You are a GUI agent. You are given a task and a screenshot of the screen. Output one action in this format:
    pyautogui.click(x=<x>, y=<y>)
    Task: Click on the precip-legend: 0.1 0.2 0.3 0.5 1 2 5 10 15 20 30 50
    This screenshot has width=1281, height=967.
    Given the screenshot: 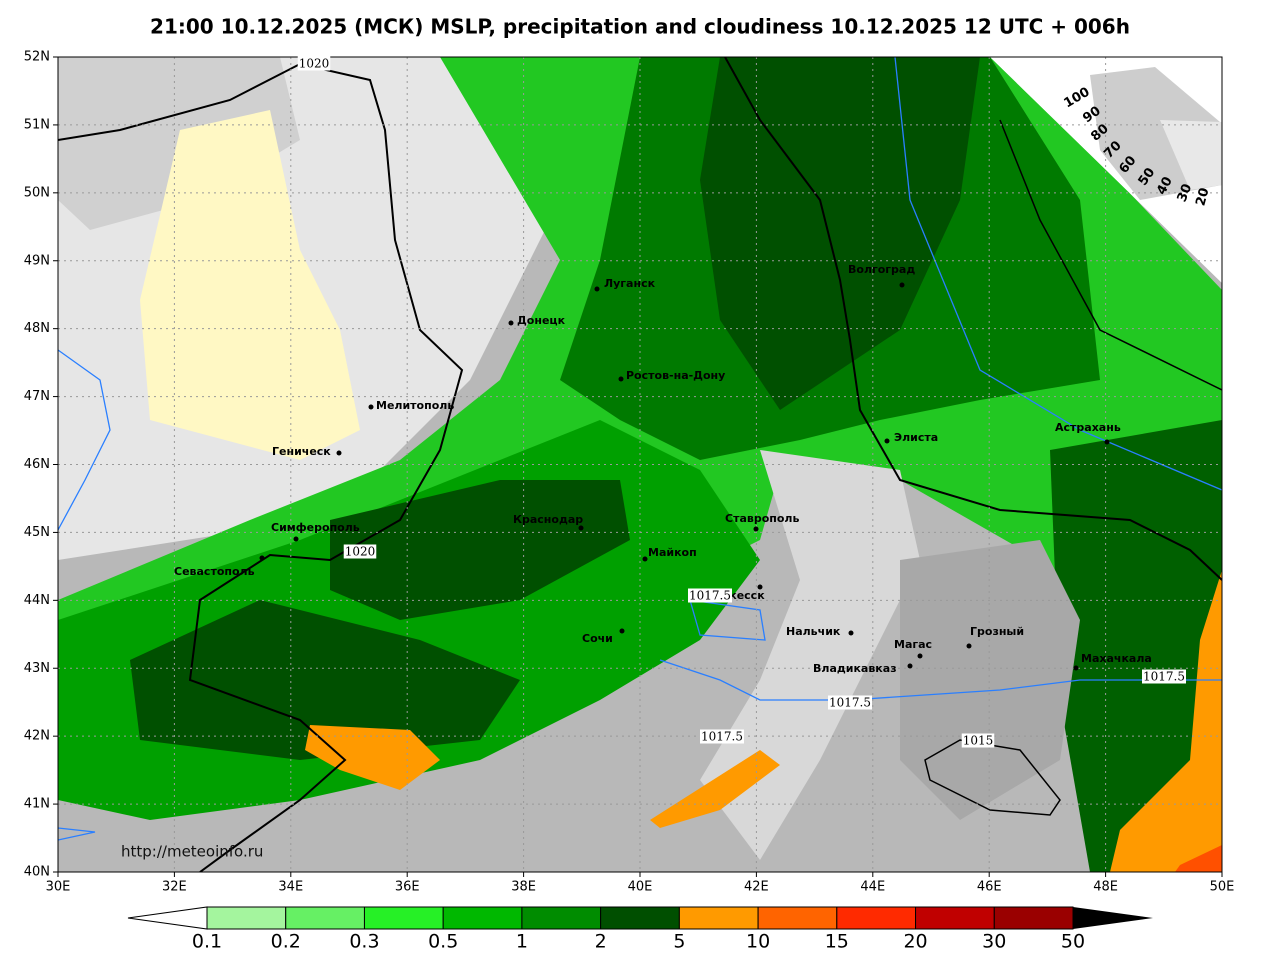 What is the action you would take?
    pyautogui.click(x=640, y=929)
    